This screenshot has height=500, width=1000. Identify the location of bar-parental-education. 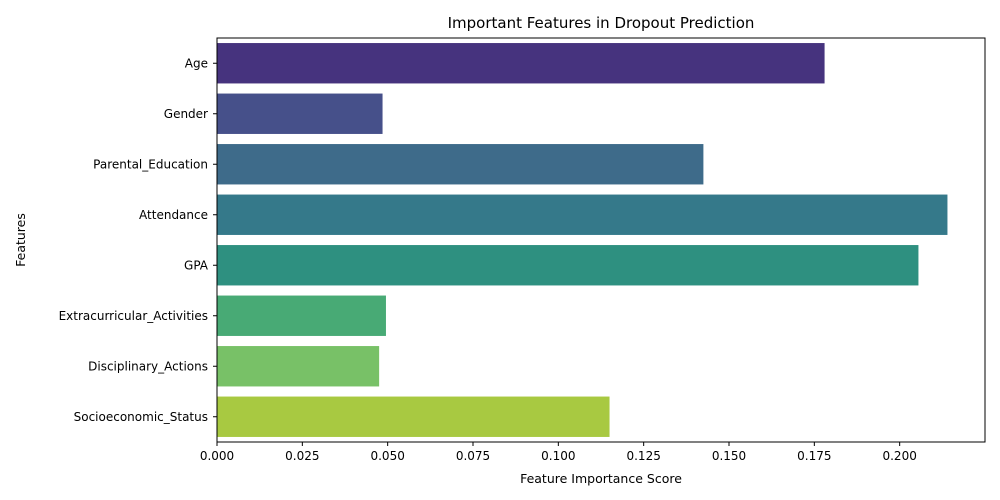
(460, 164).